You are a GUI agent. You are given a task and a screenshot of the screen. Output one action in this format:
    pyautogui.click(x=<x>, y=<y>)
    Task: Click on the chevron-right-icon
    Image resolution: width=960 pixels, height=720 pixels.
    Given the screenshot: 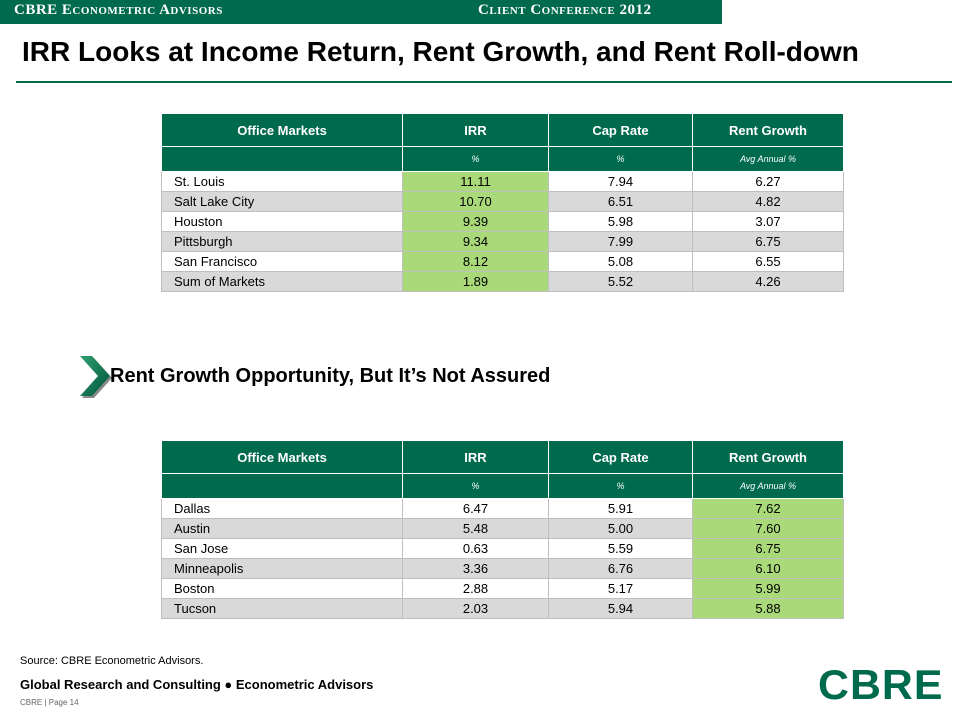 What is the action you would take?
    pyautogui.click(x=96, y=377)
    